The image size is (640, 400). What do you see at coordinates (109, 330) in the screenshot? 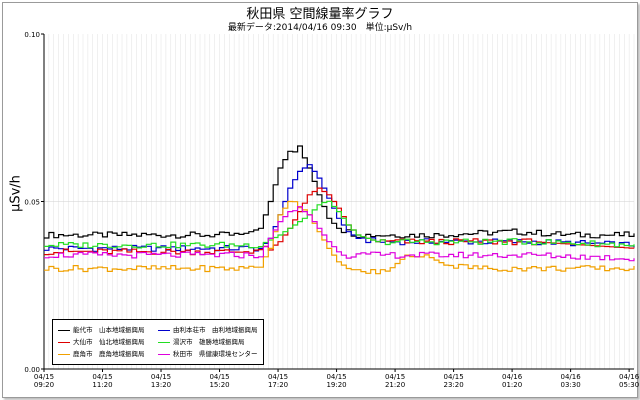
I see `legend-label: 能代市 山本地域振興局` at bounding box center [109, 330].